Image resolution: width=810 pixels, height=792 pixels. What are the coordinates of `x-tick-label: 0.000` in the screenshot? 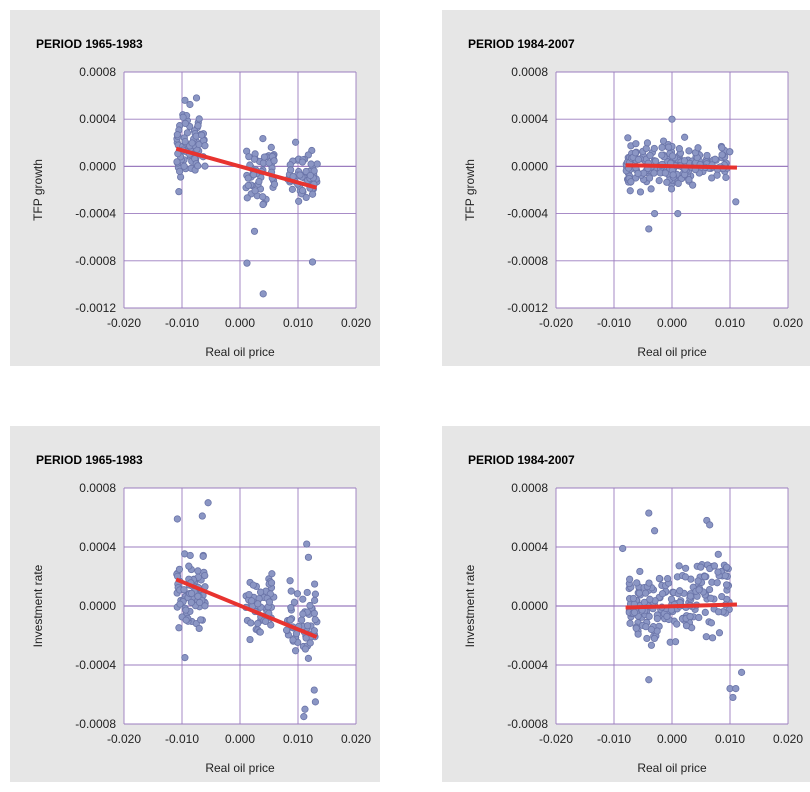 It's located at (240, 739).